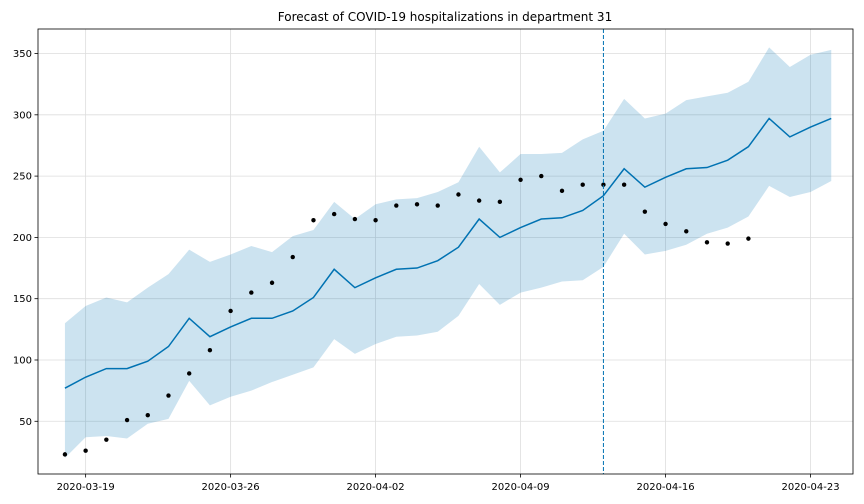 This screenshot has height=504, width=864. Describe the element at coordinates (521, 487) in the screenshot. I see `x-tick-label: 2020-04-09` at that location.